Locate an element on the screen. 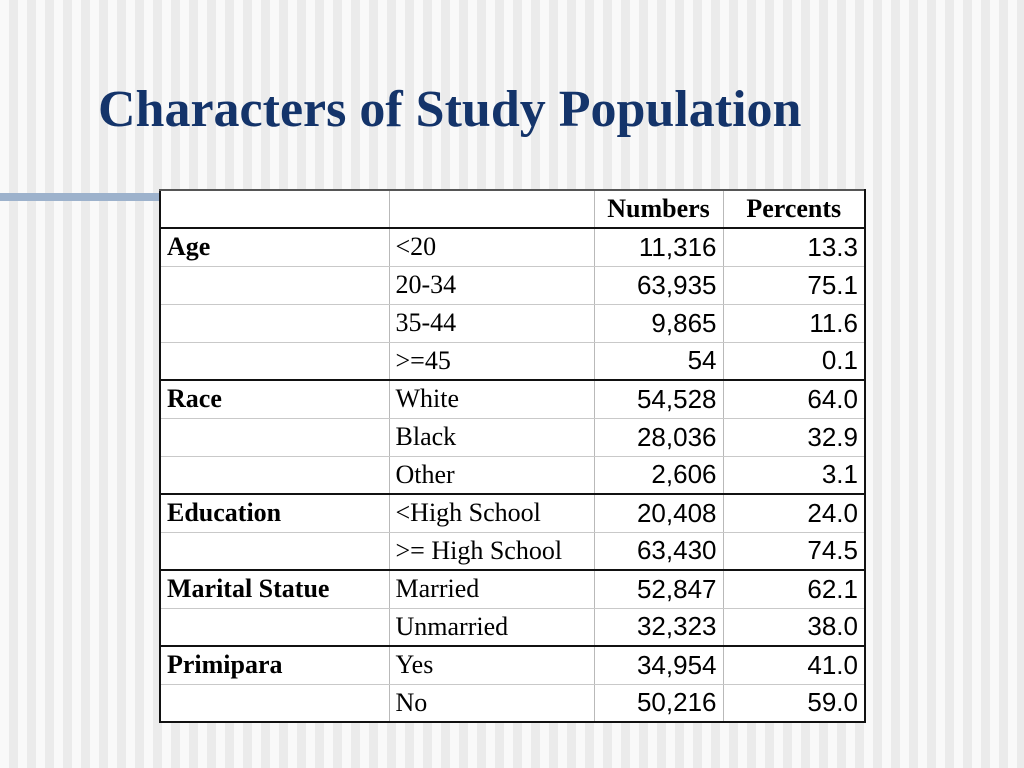 The width and height of the screenshot is (1024, 768). subgroup-cell: >=45 is located at coordinates (491, 361).